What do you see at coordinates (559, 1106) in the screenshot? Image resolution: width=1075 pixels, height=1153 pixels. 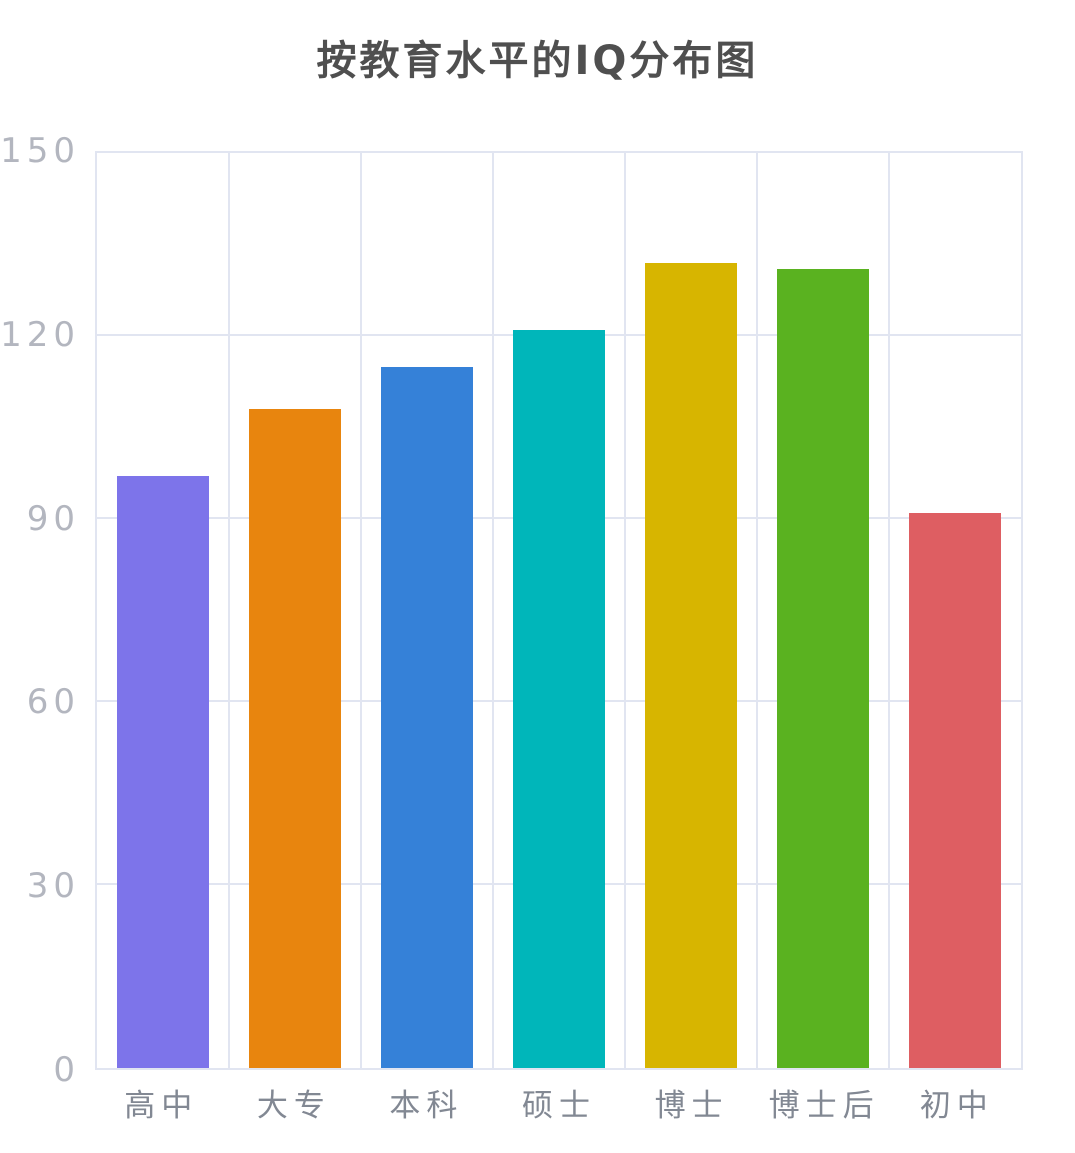 I see `x-category-label: 硕士` at bounding box center [559, 1106].